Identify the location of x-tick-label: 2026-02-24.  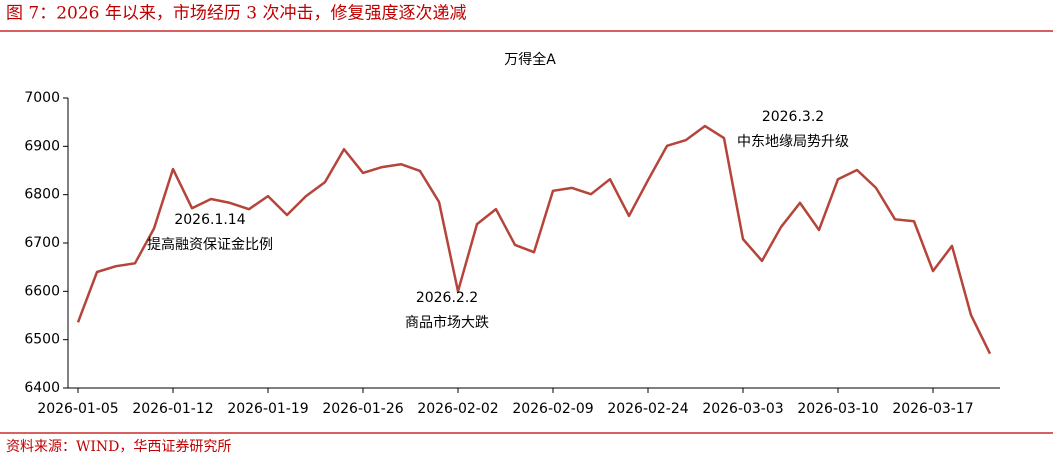
(647, 409).